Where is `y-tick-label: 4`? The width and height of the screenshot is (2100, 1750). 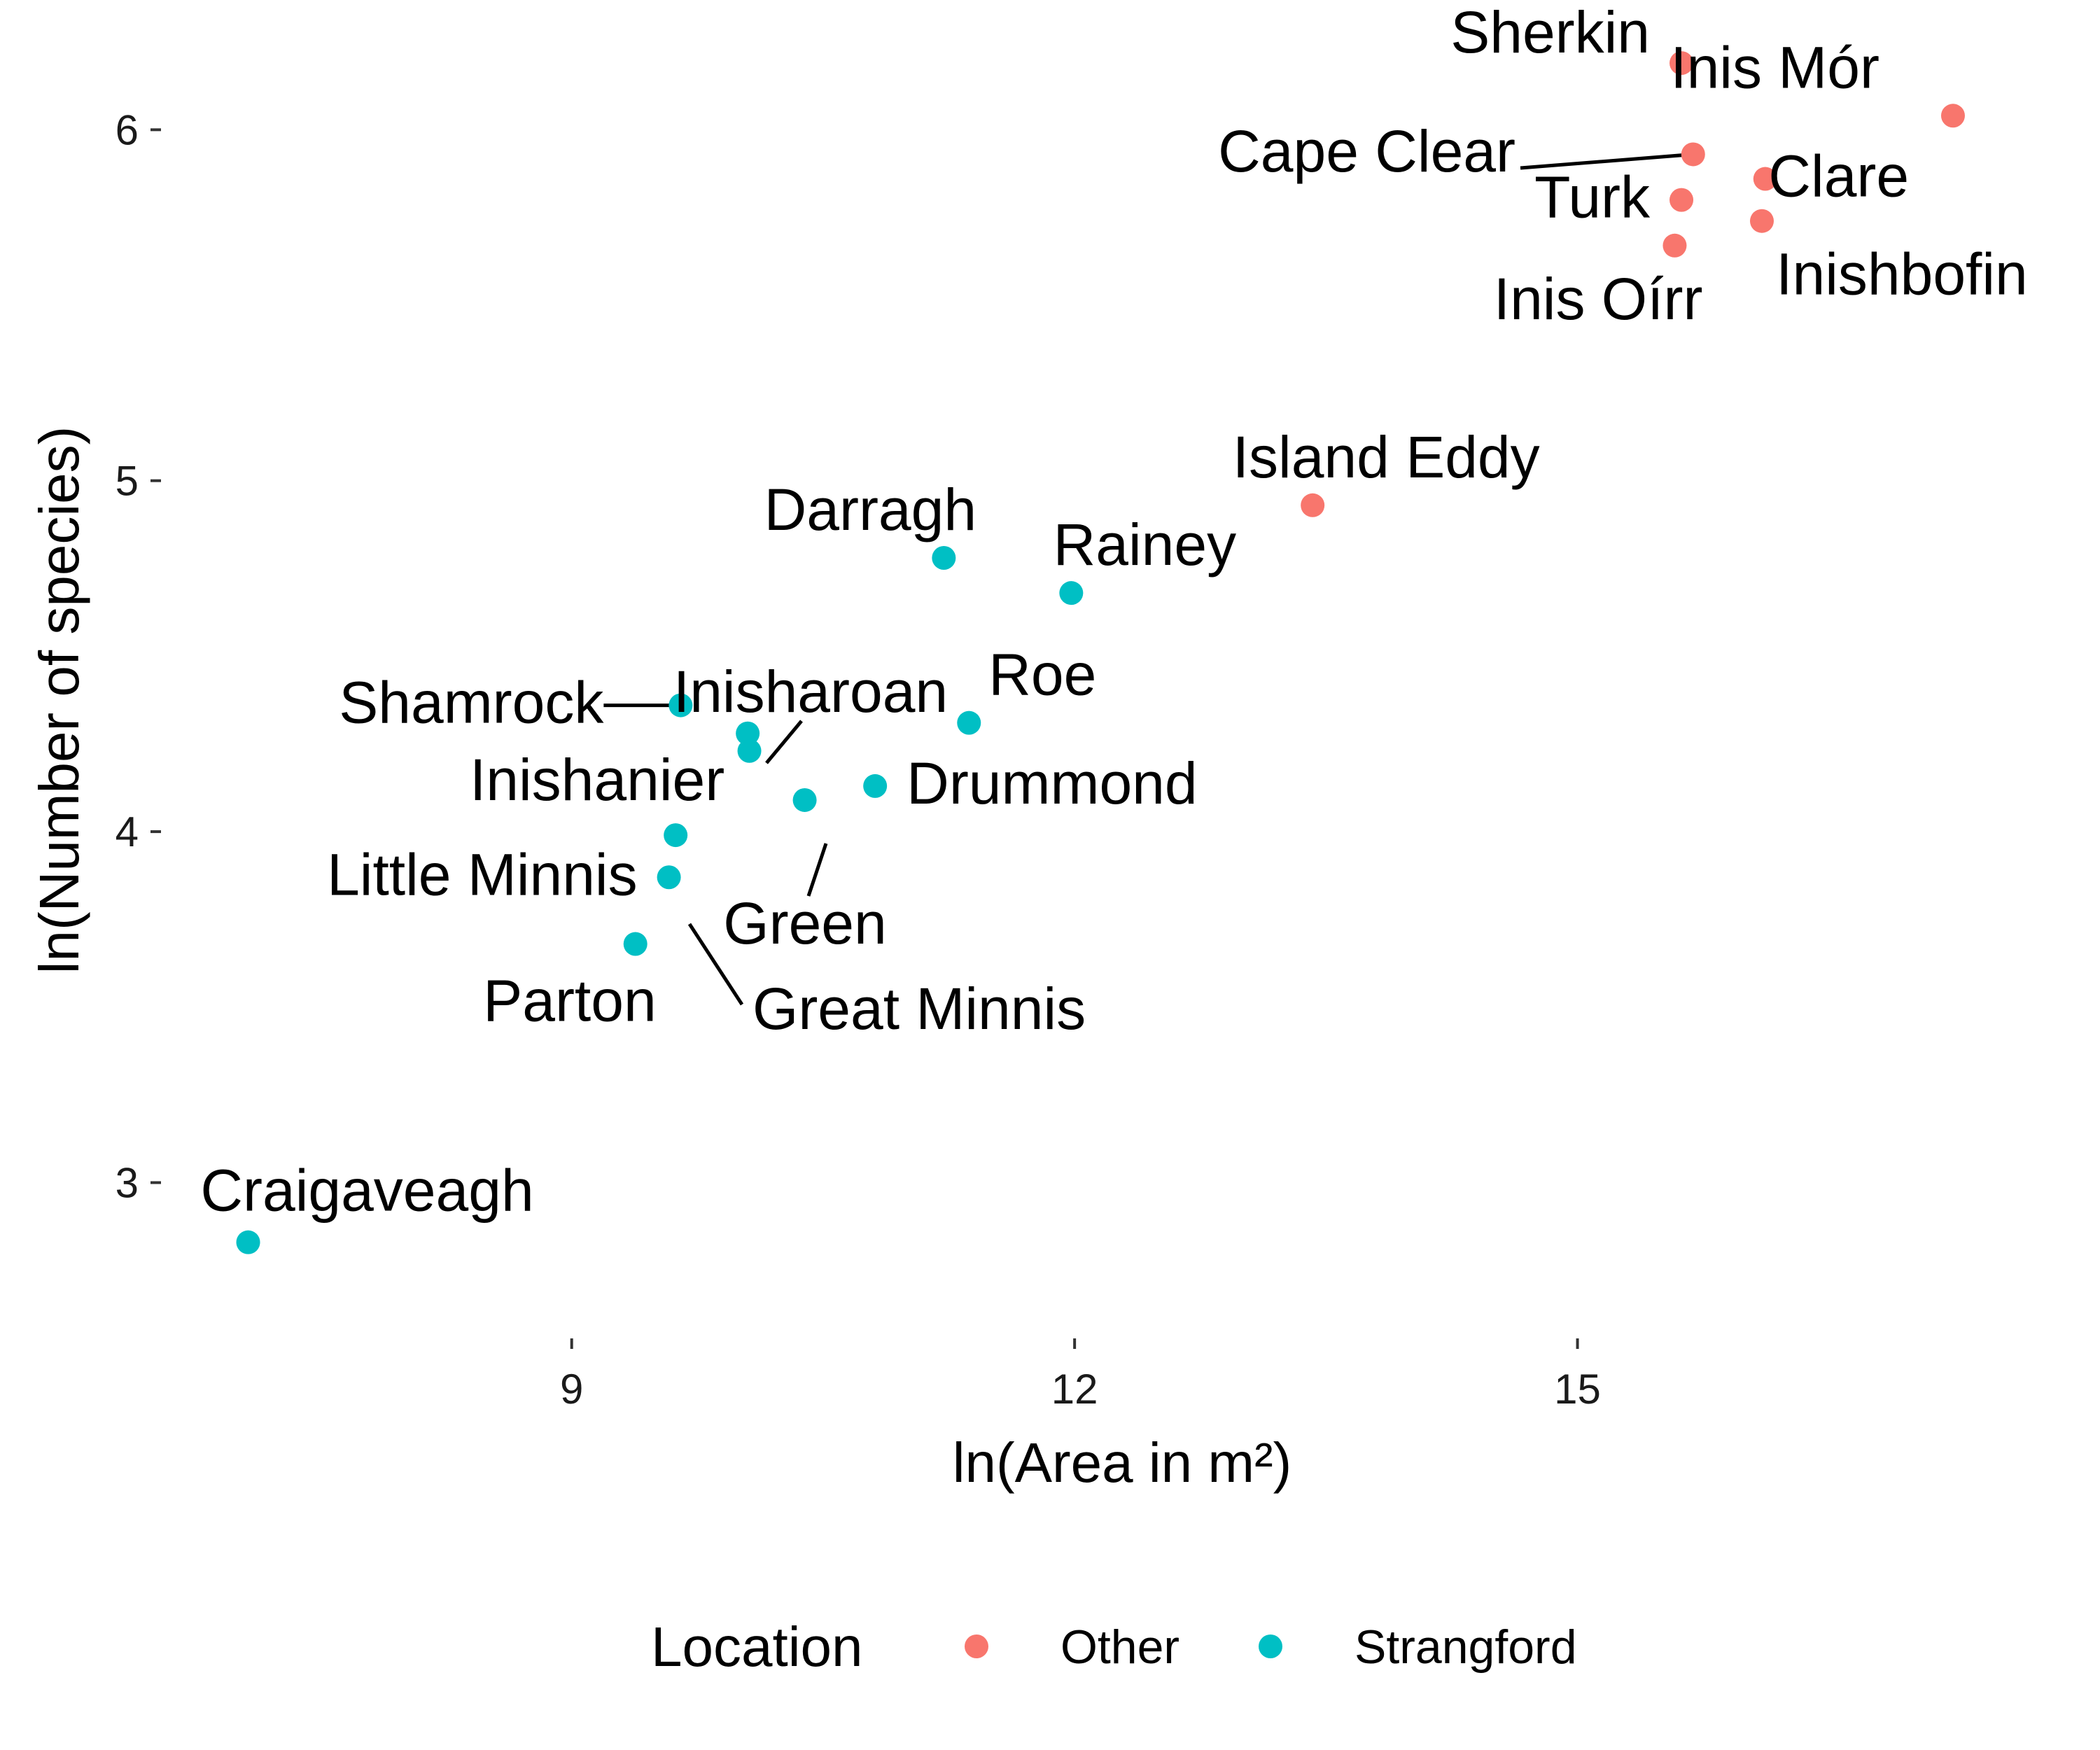
y-tick-label: 4 is located at coordinates (127, 831).